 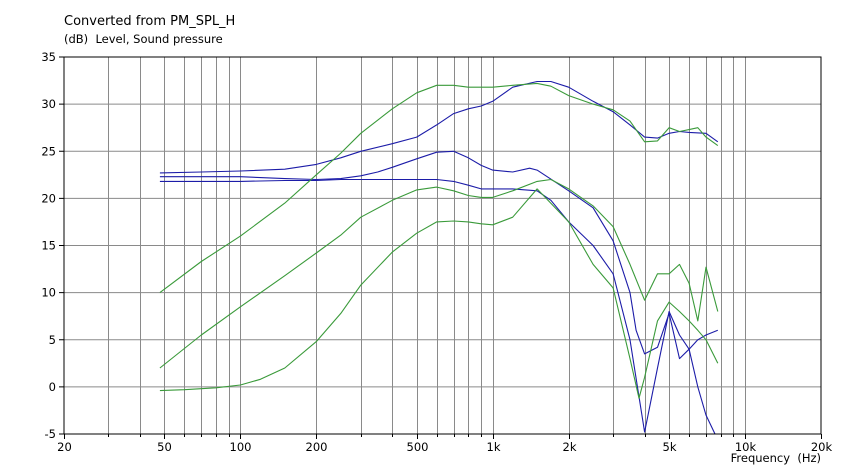 What do you see at coordinates (317, 447) in the screenshot?
I see `x-tick-label: 200` at bounding box center [317, 447].